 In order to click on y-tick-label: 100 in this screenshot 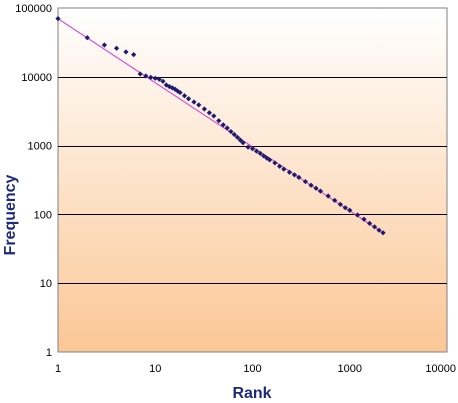, I will do `click(43, 215)`.